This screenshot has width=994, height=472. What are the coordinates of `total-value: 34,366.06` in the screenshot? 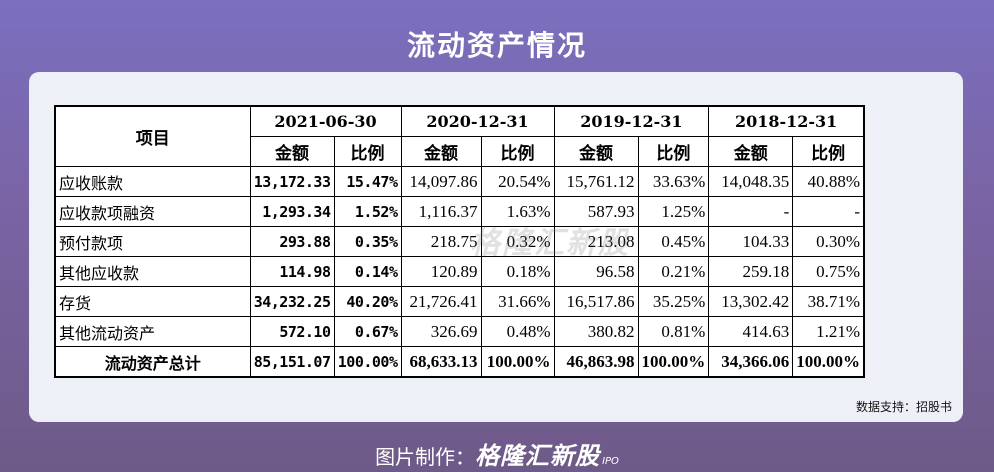 It's located at (751, 362).